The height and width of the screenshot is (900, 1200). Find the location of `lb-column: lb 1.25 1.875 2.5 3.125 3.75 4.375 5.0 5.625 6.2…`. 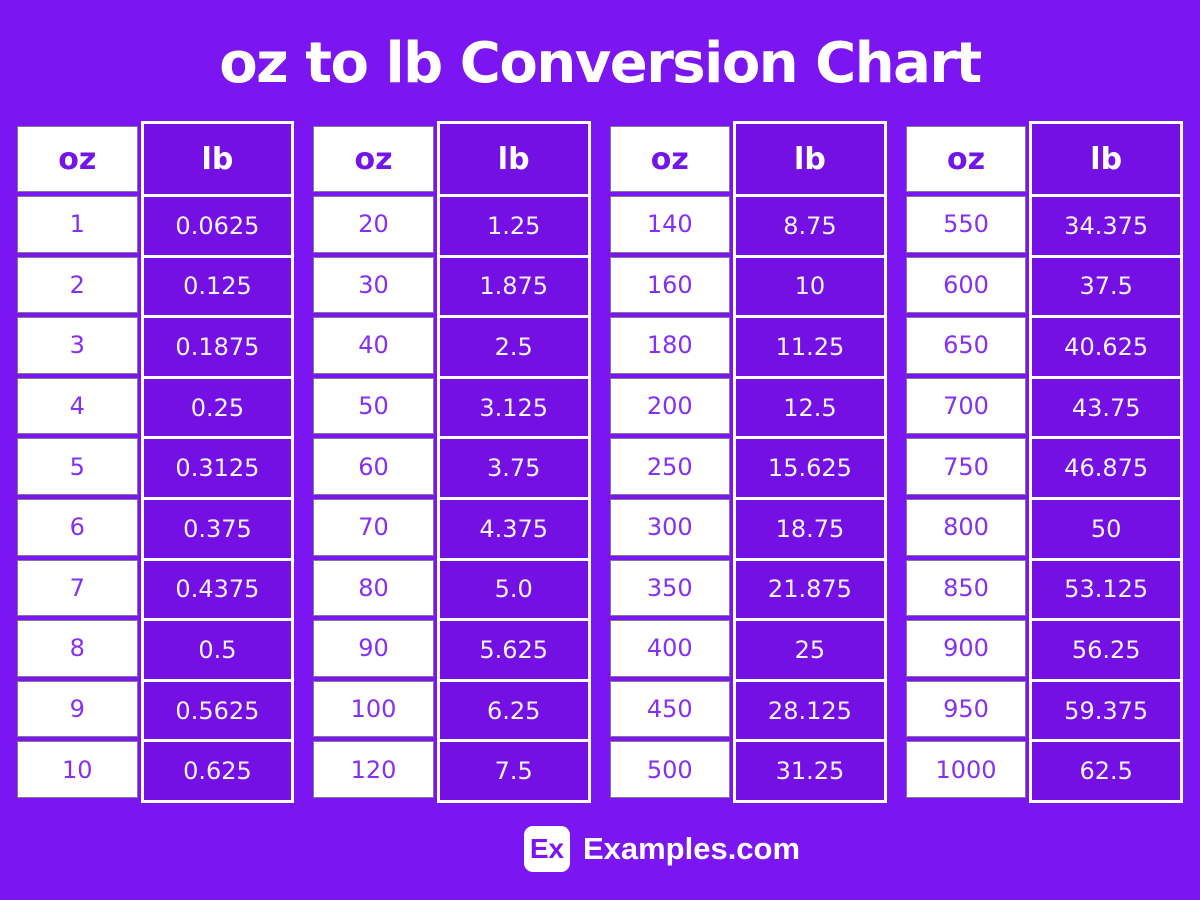

lb-column: lb 1.25 1.875 2.5 3.125 3.75 4.375 5.0 5.625 6.2… is located at coordinates (513, 462).